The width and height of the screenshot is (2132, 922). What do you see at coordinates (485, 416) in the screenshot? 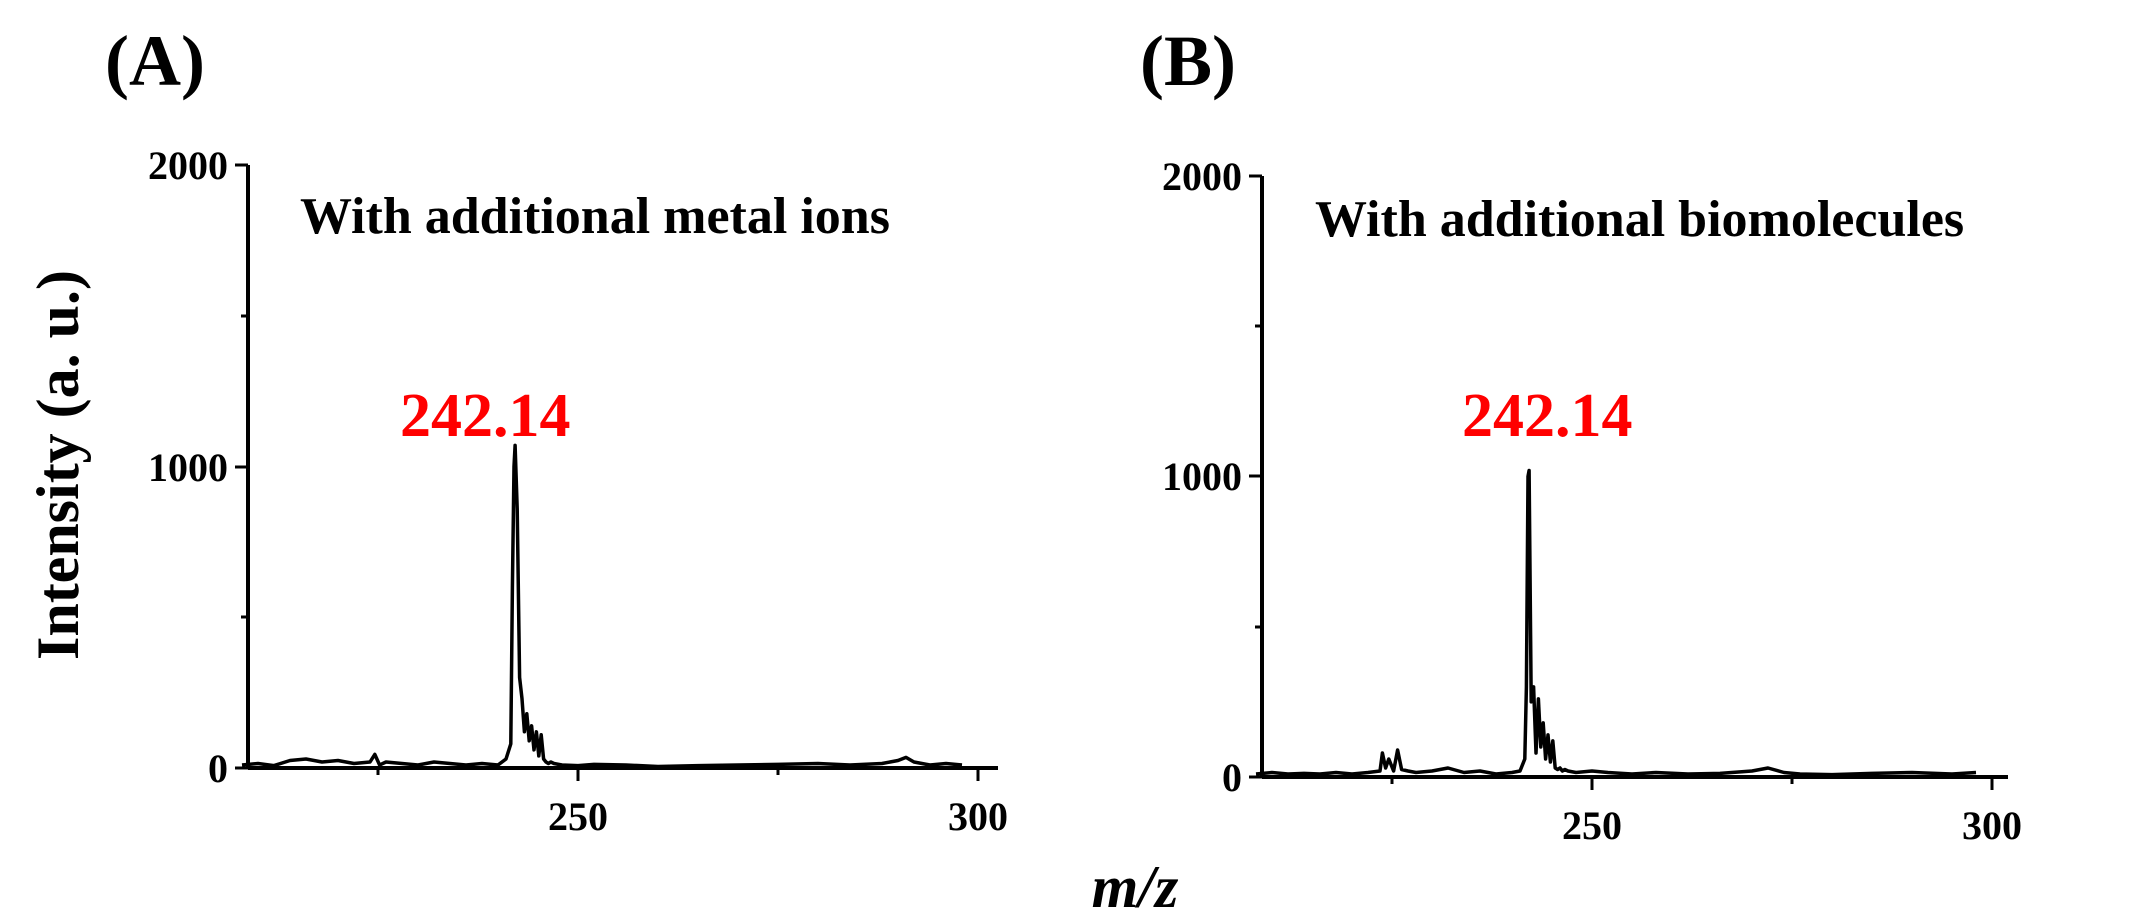
I see `panel-a-peak-label: 242.14` at bounding box center [485, 416].